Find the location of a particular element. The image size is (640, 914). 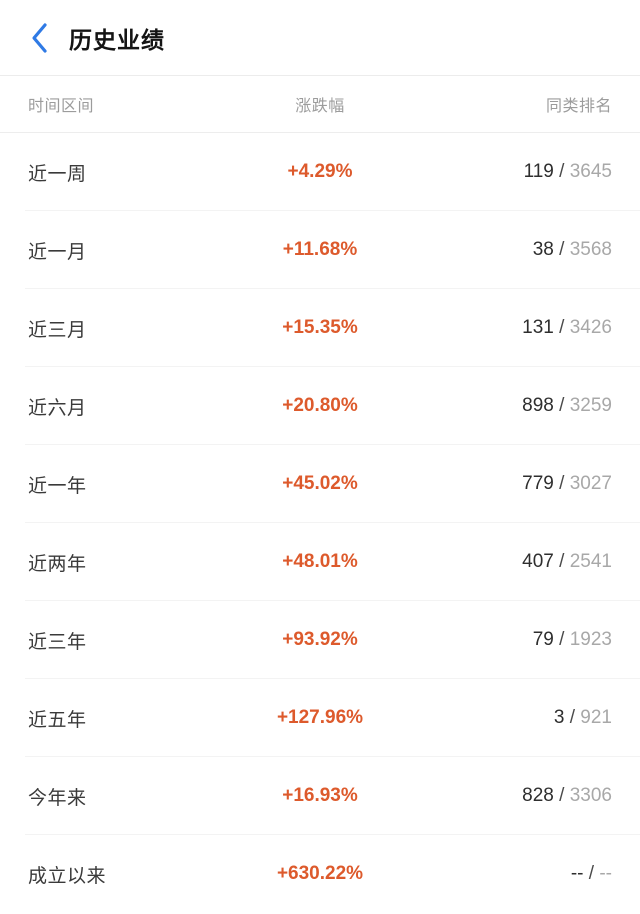

period-label: 近一年 is located at coordinates (57, 486).